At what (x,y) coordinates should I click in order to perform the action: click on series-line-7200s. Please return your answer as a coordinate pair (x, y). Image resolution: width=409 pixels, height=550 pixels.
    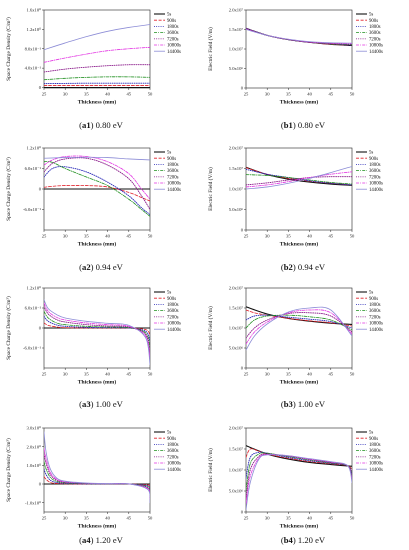
    Looking at the image, I should click on (299, 36).